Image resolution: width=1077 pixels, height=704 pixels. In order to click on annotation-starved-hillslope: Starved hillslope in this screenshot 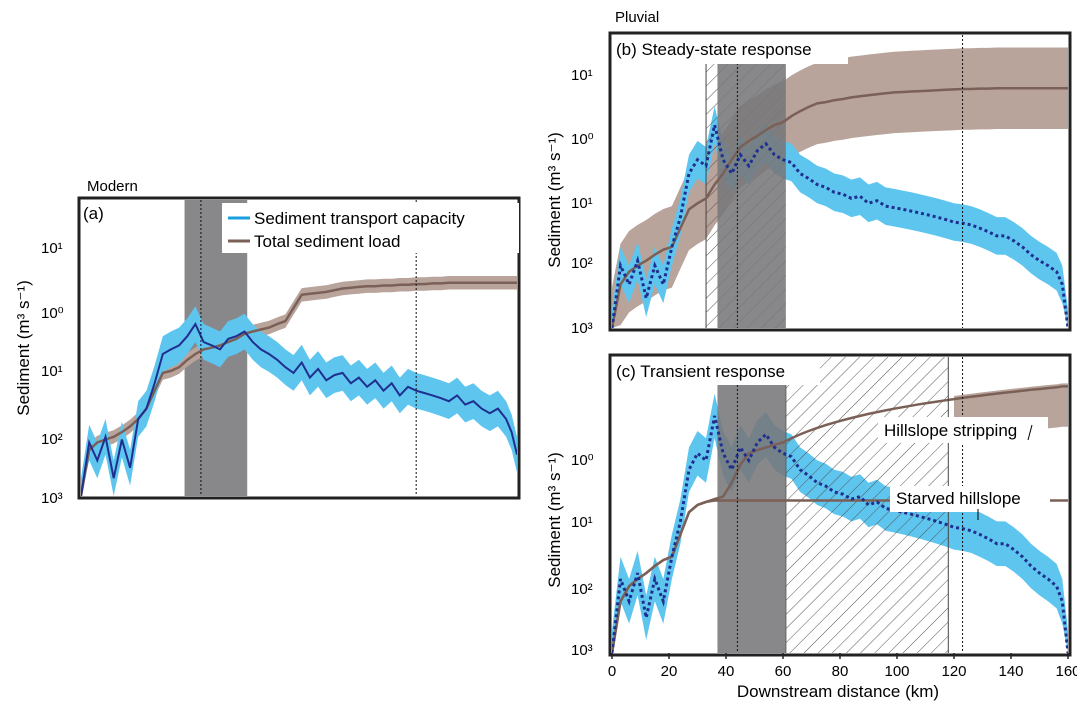, I will do `click(958, 498)`.